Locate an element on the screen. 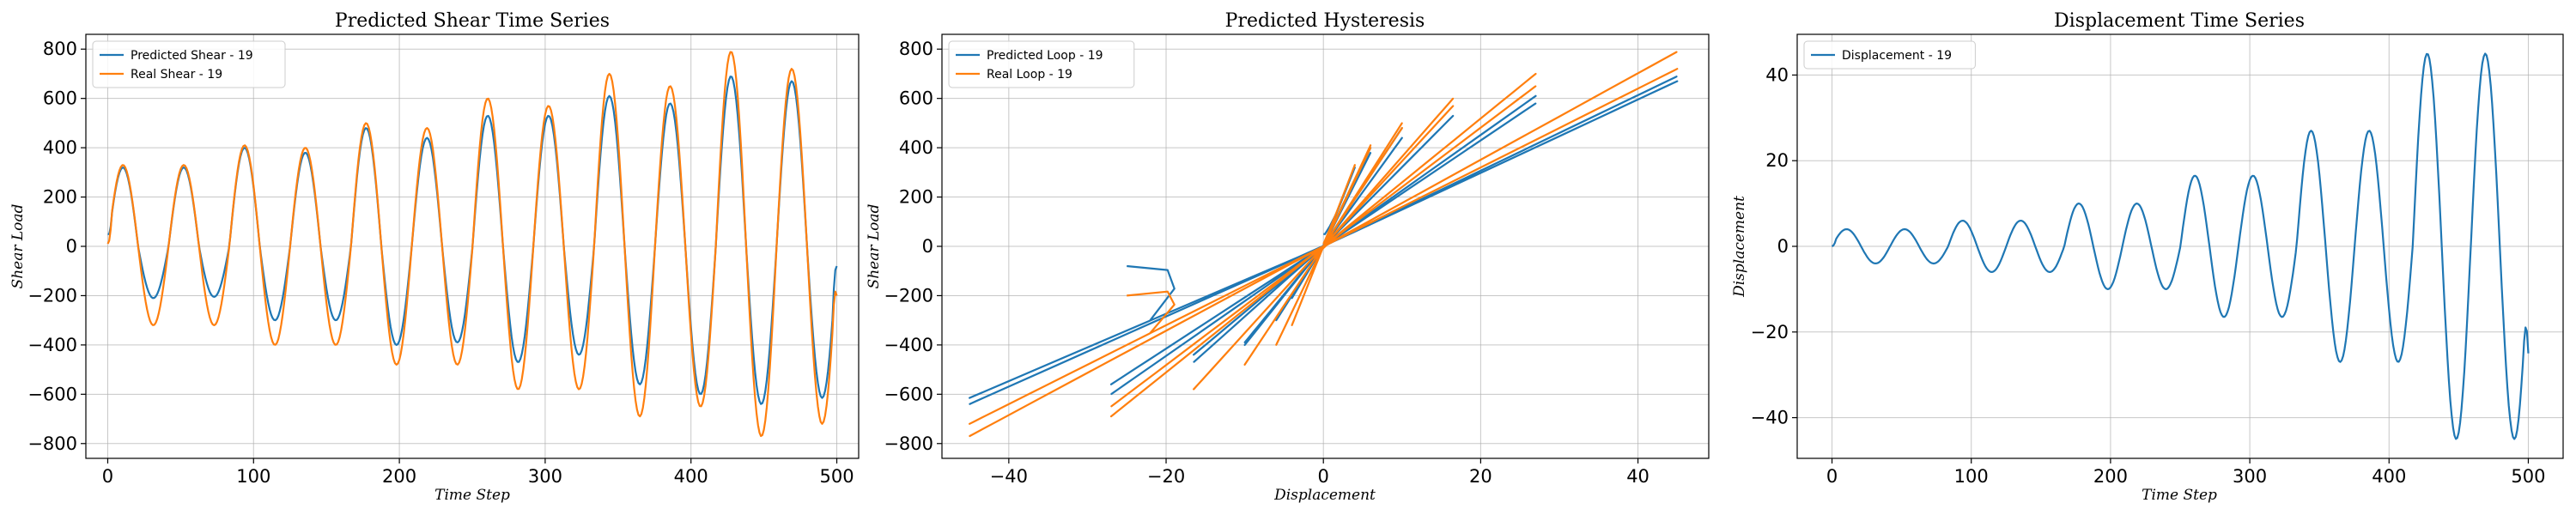 The image size is (2576, 515). hysteresis-chart-title: Predicted Hysteresis is located at coordinates (1325, 21).